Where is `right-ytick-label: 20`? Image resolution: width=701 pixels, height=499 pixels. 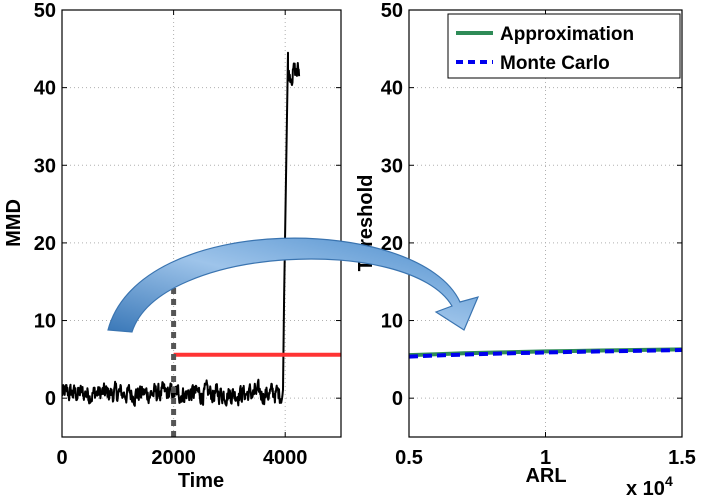 right-ytick-label: 20 is located at coordinates (392, 244).